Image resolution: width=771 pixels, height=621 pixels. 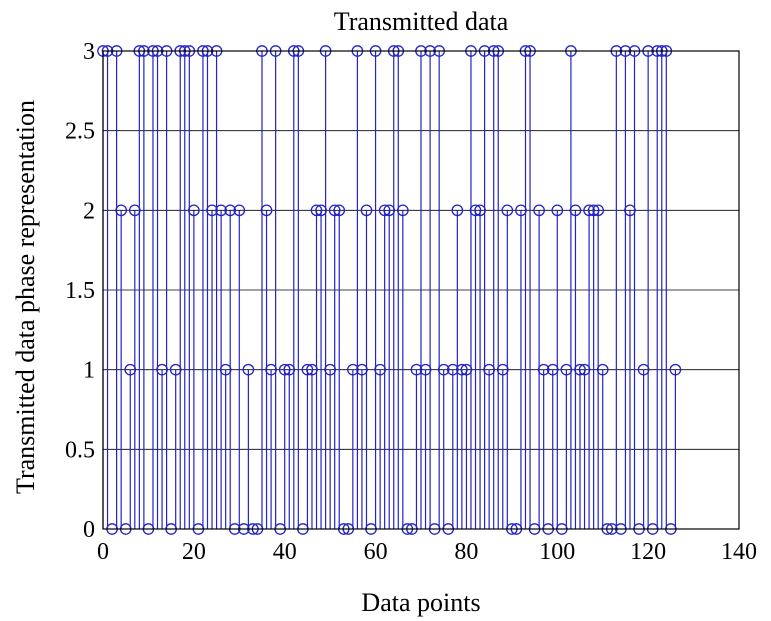 I want to click on x-tick-label: 60, so click(x=376, y=552).